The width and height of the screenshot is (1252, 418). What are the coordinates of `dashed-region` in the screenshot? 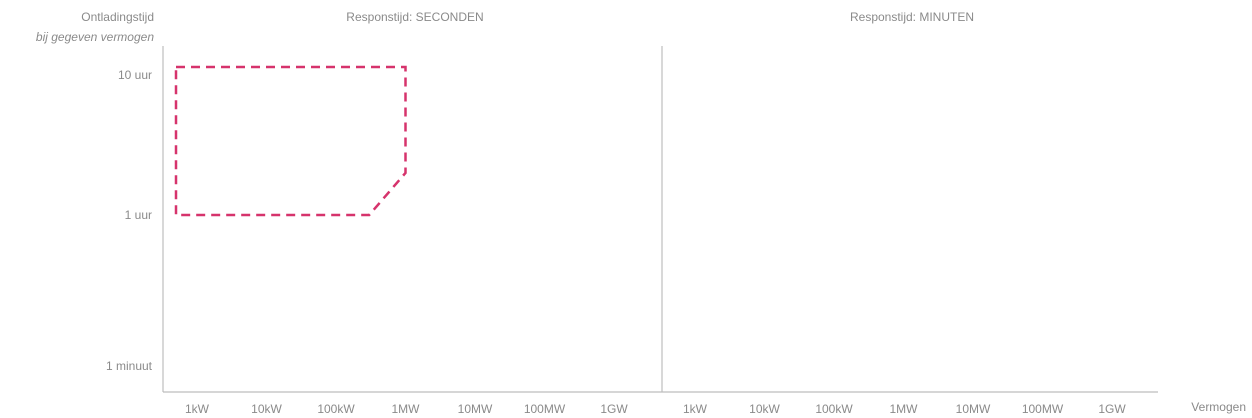 It's located at (290, 141).